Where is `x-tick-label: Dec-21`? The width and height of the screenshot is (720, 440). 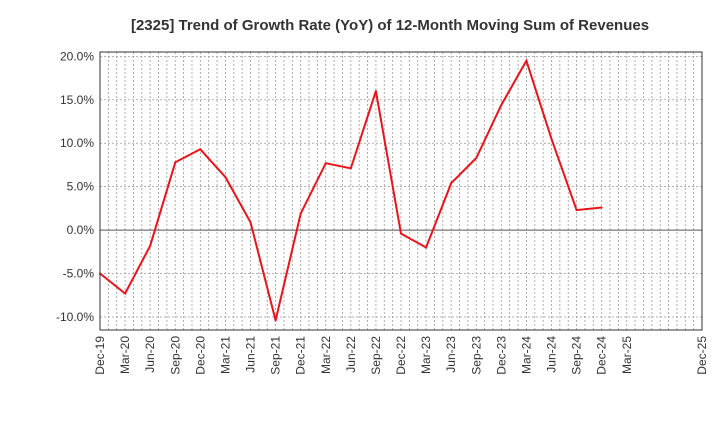 x-tick-label: Dec-21 is located at coordinates (301, 355).